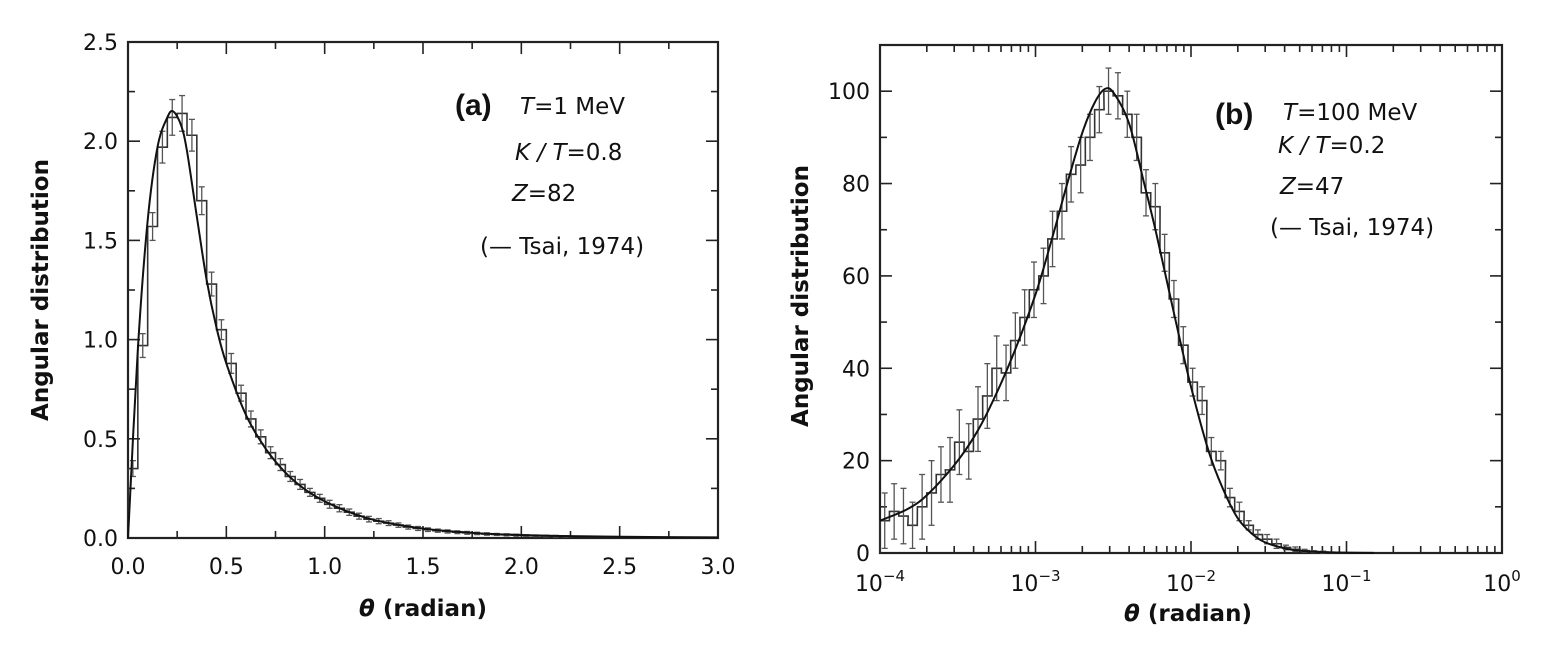 The width and height of the screenshot is (1560, 654). Describe the element at coordinates (100, 341) in the screenshot. I see `panel-a-y-tick-label: 1.0` at that location.